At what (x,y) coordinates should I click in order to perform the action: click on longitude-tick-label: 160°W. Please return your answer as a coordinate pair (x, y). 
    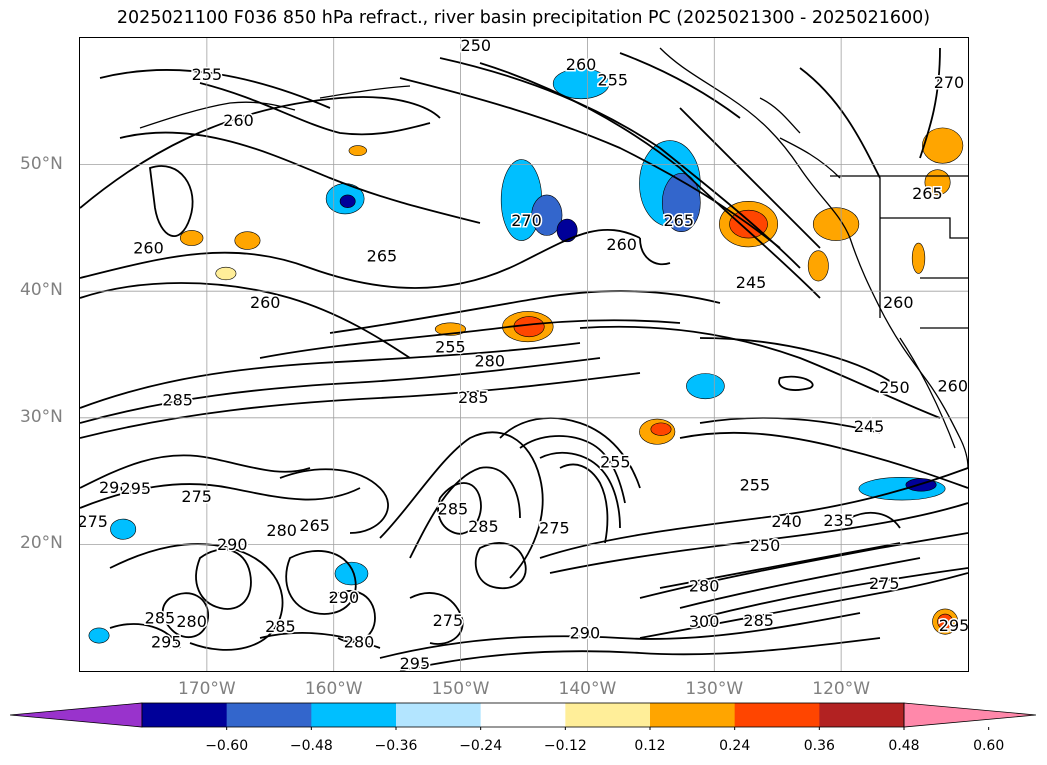
    Looking at the image, I should click on (333, 689).